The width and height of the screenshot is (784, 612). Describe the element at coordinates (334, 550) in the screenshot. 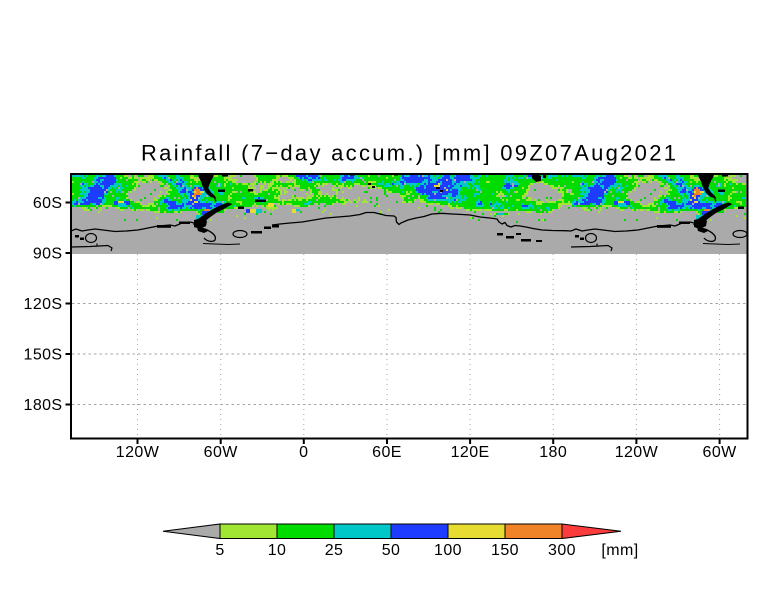

I see `svg-text: 25` at that location.